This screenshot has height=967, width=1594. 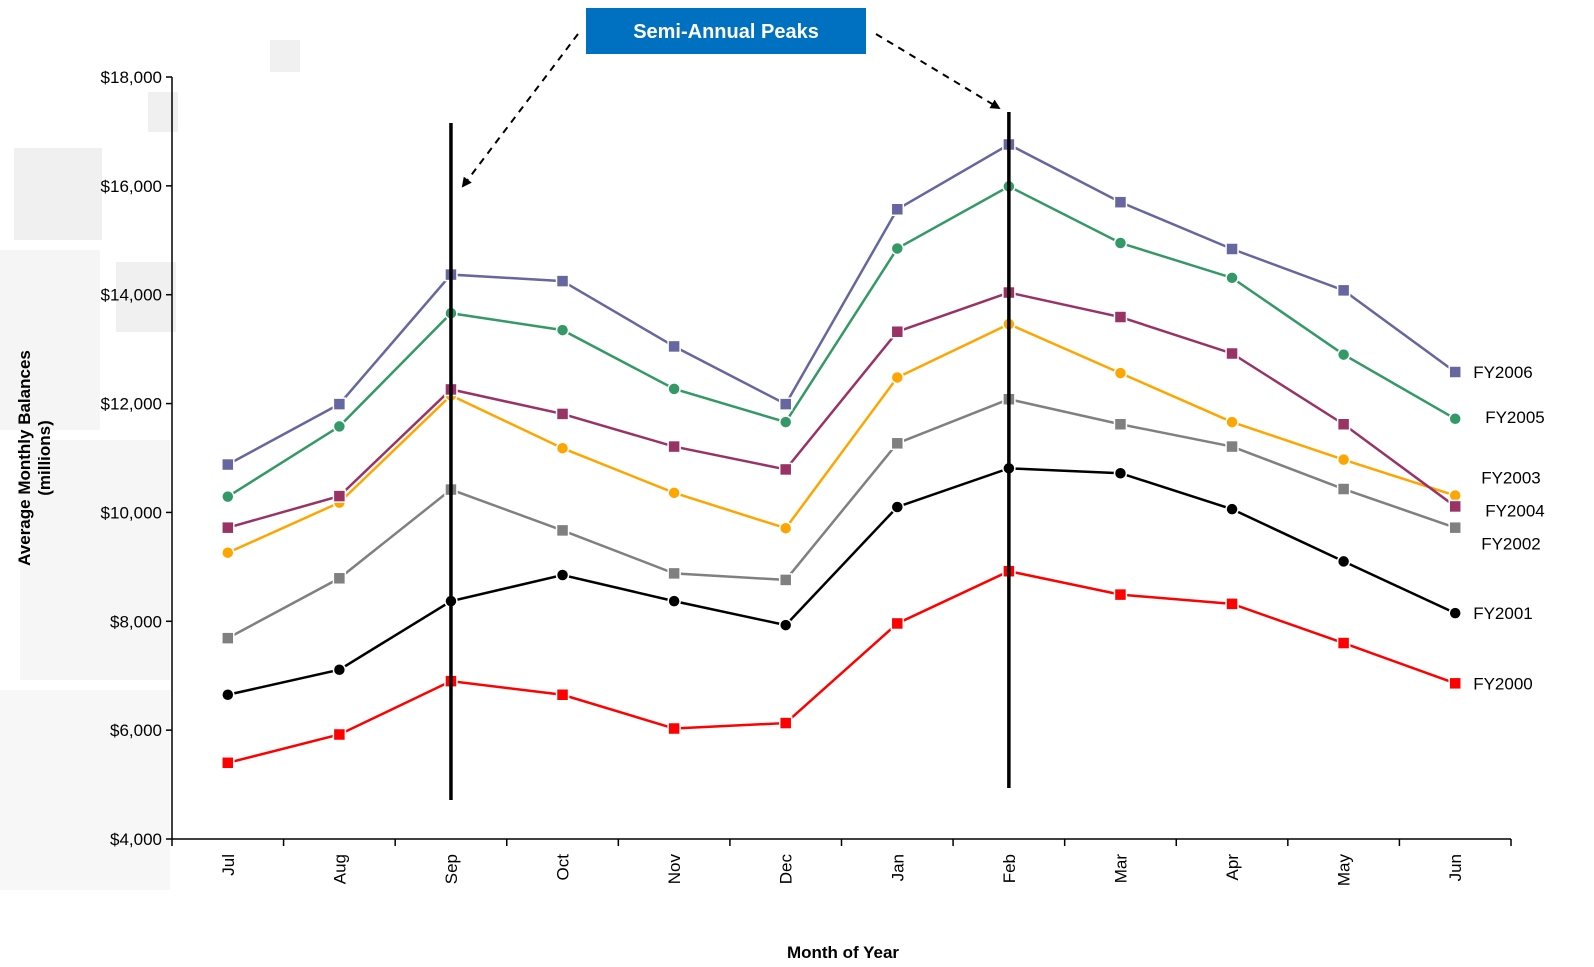 What do you see at coordinates (131, 186) in the screenshot?
I see `y-tick-label: $16,000` at bounding box center [131, 186].